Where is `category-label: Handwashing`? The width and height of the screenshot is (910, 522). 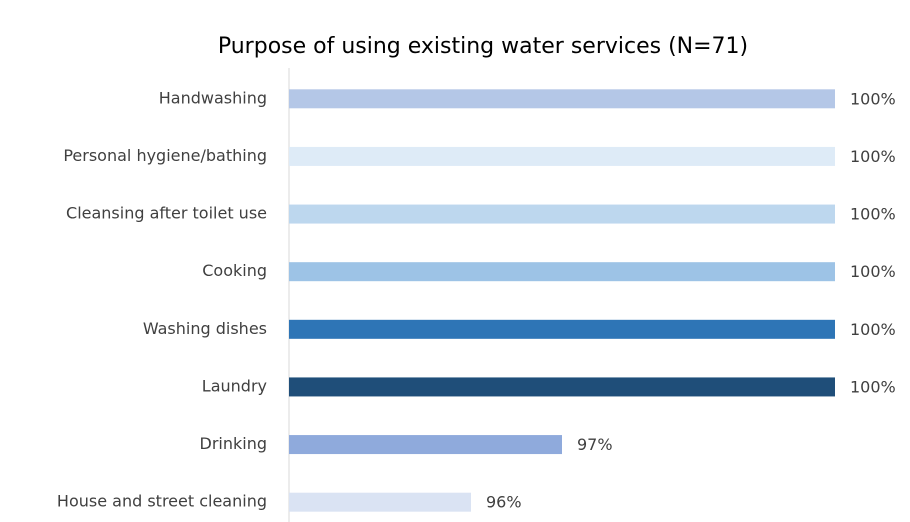 category-label: Handwashing is located at coordinates (213, 97).